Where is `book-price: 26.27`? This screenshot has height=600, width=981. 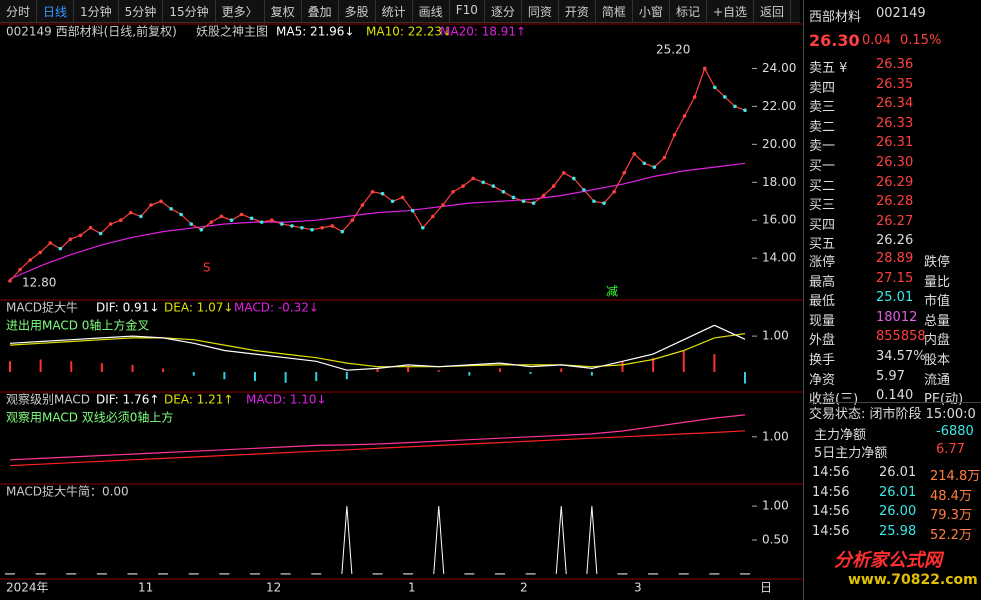 book-price: 26.27 is located at coordinates (895, 221).